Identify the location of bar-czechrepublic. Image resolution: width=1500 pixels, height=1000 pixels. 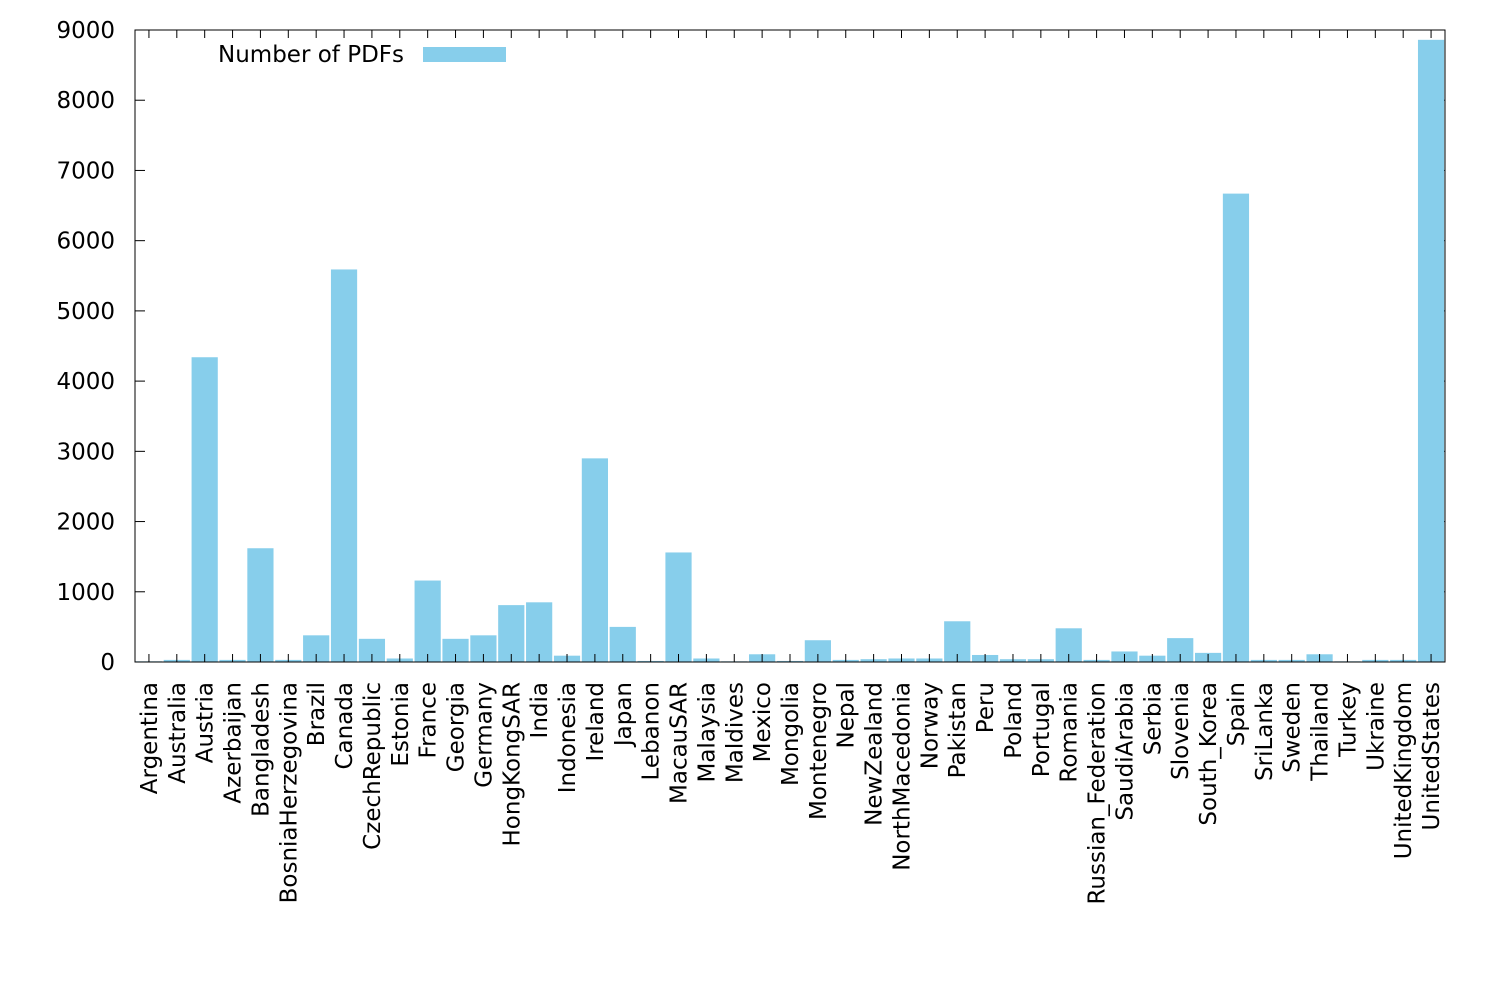
(372, 650).